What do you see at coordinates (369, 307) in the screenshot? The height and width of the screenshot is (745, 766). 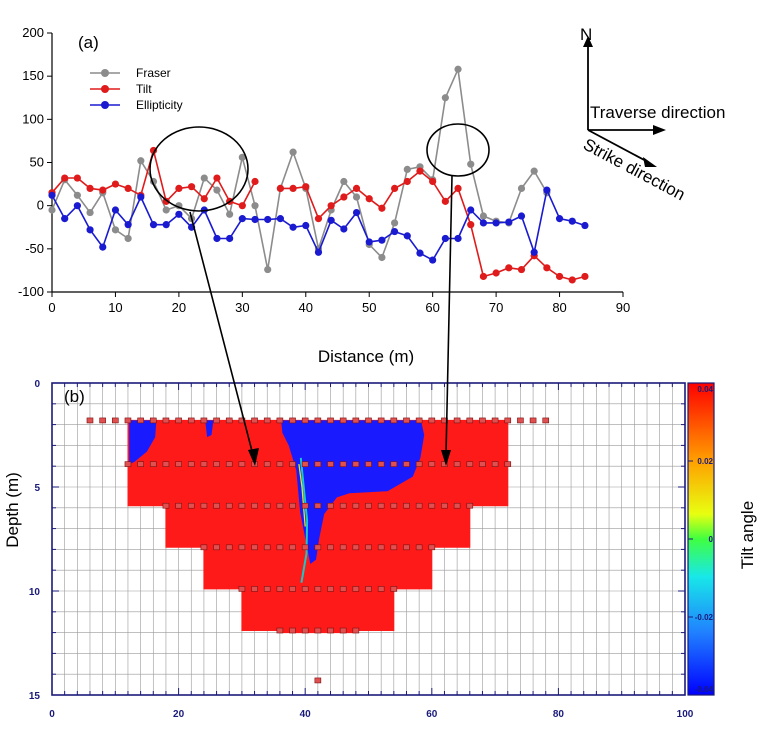 I see `x-tick-label: 50` at bounding box center [369, 307].